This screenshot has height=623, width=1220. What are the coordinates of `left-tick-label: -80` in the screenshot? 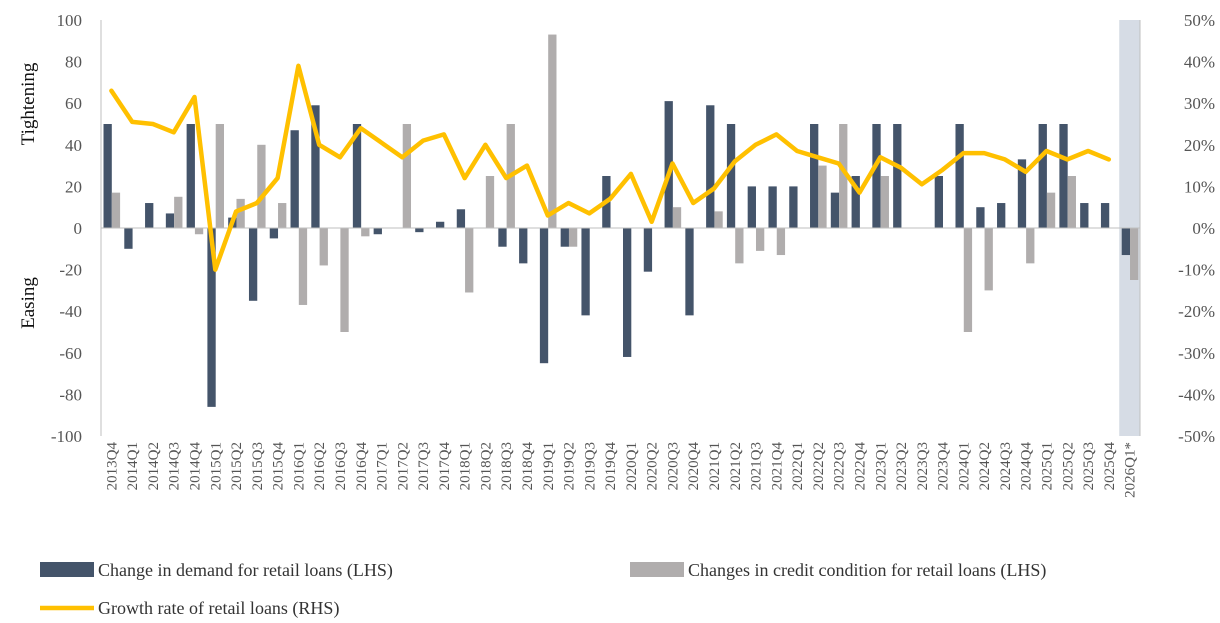 It's located at (70, 394).